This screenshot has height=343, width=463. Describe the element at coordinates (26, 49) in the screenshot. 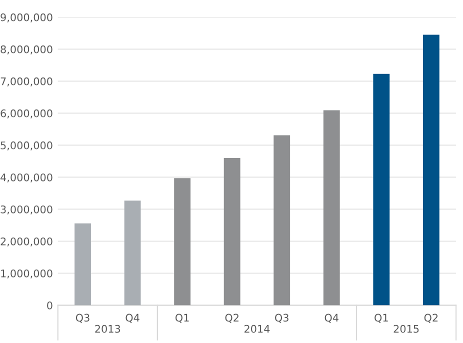

I see `y-tick-label: 8,000,000` at that location.